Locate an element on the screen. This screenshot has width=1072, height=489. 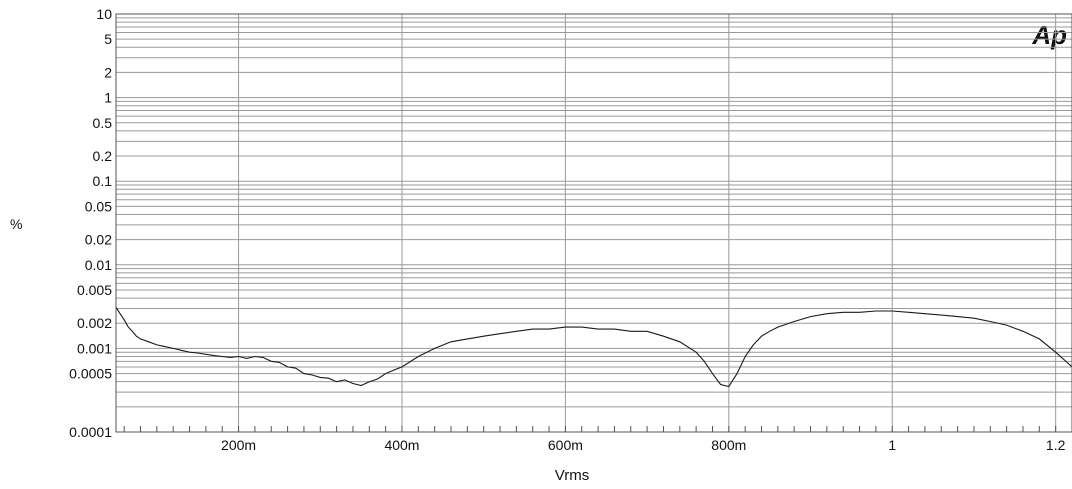
y-tick-label: 0.0005 is located at coordinates (90, 374).